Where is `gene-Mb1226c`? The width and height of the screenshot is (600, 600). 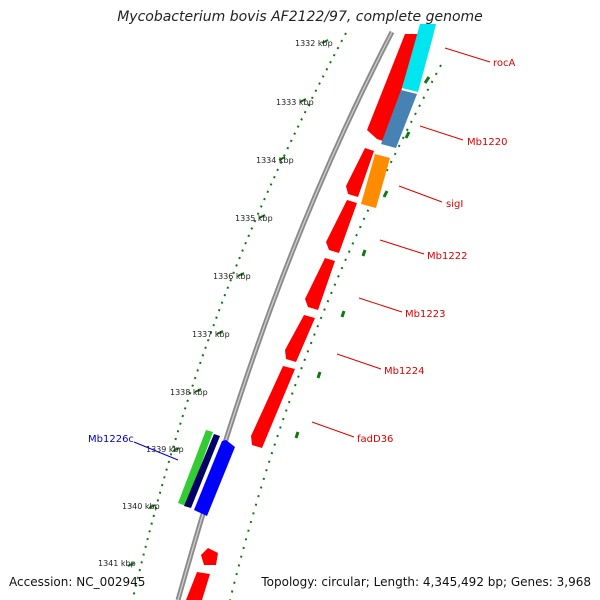
gene-Mb1226c is located at coordinates (214, 478).